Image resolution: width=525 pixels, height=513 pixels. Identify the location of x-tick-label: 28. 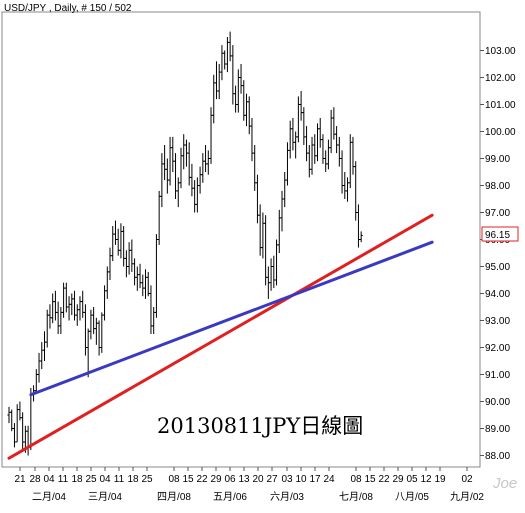
(35, 479).